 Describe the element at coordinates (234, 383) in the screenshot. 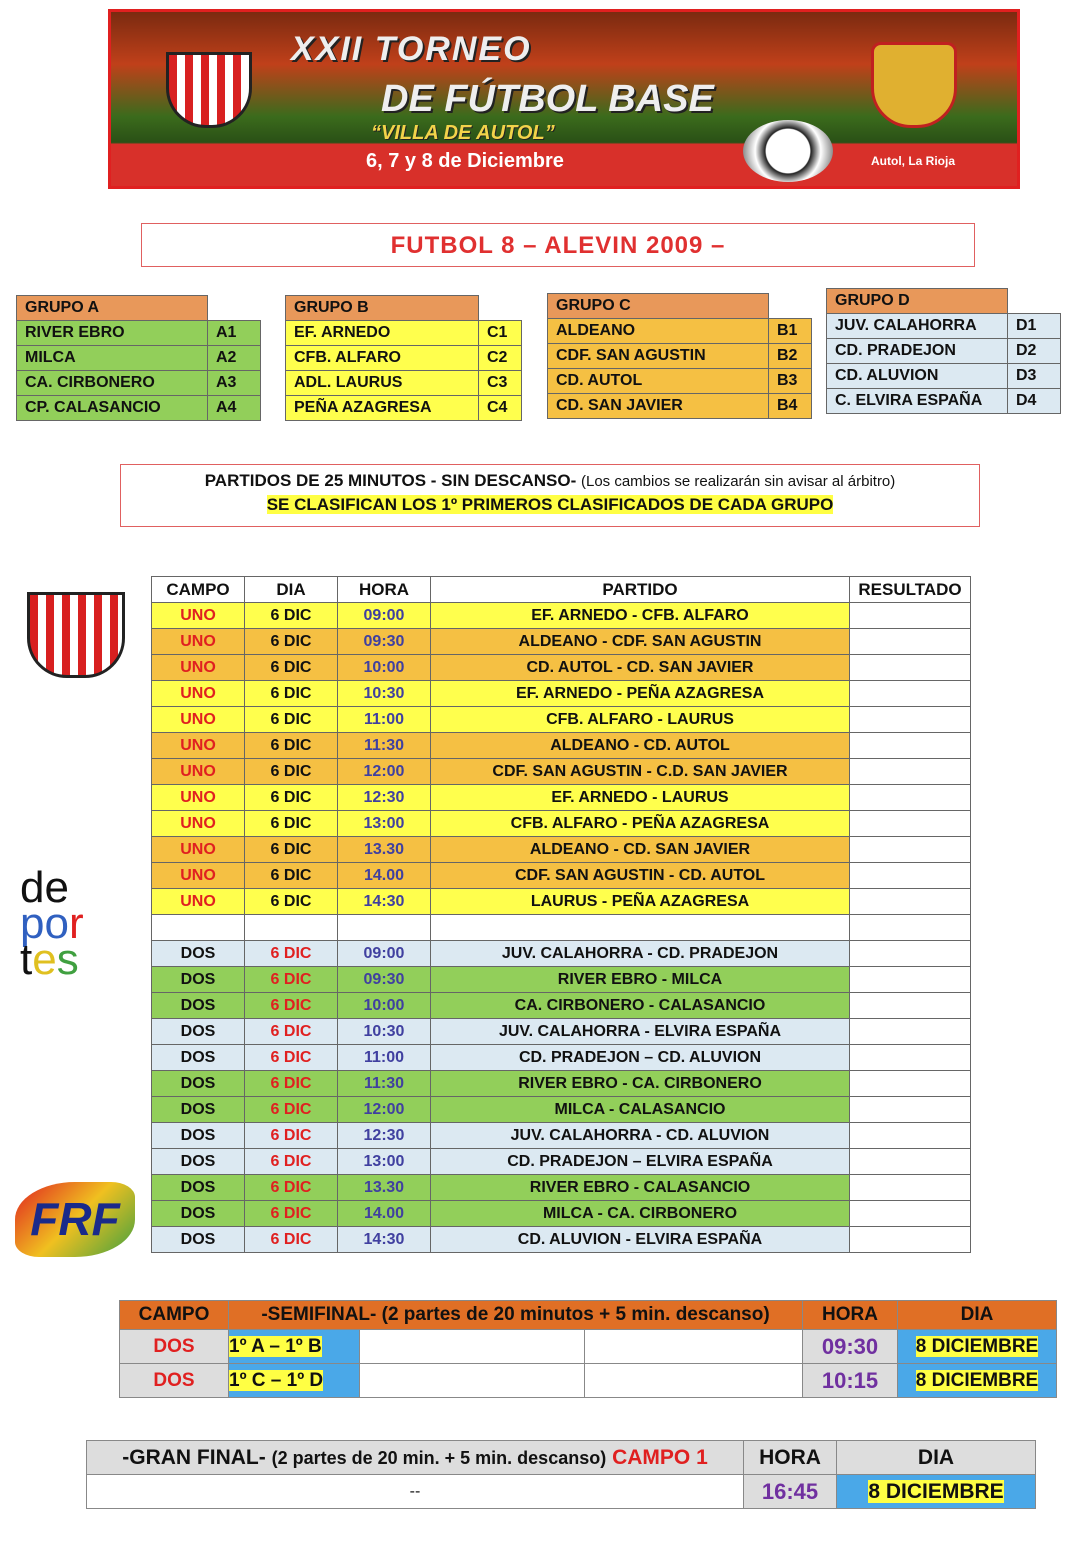

I see `team-code: A3` at that location.